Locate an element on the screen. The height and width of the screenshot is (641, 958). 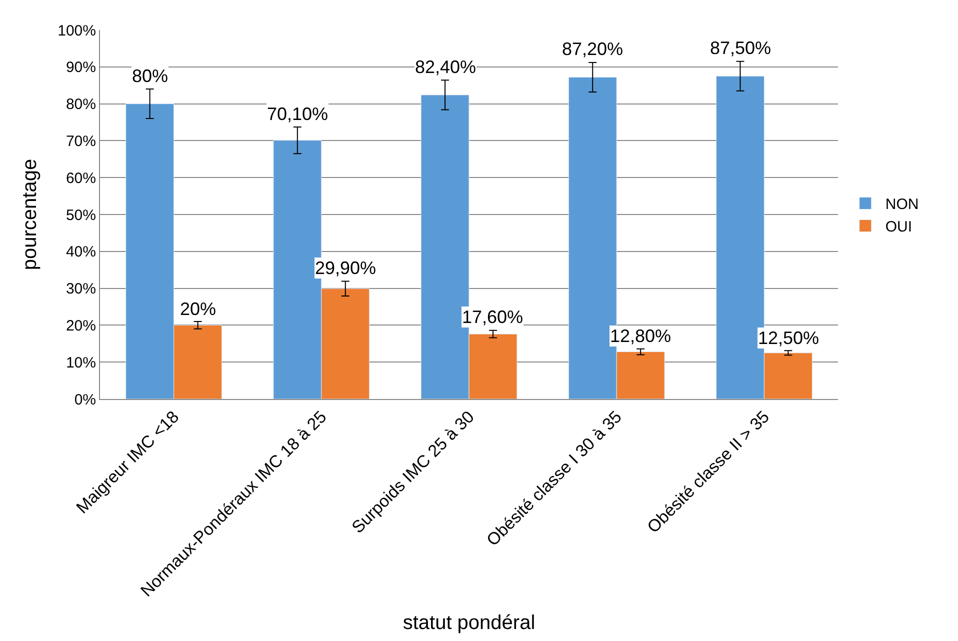
y-tick-label: 60% is located at coordinates (81, 178).